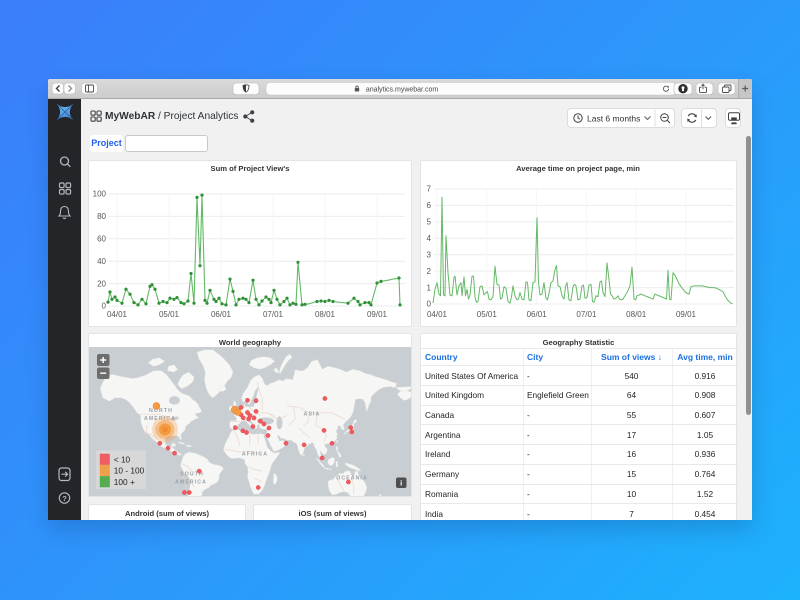 The image size is (800, 600). What do you see at coordinates (124, 482) in the screenshot?
I see `svg-text: 100 +` at bounding box center [124, 482].